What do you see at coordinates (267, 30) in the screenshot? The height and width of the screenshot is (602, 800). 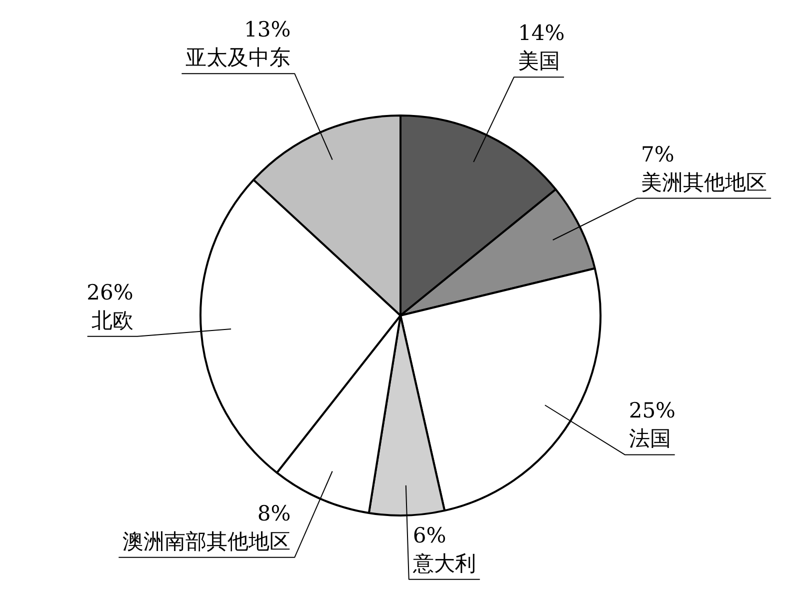 I see `data-label: 13%` at bounding box center [267, 30].